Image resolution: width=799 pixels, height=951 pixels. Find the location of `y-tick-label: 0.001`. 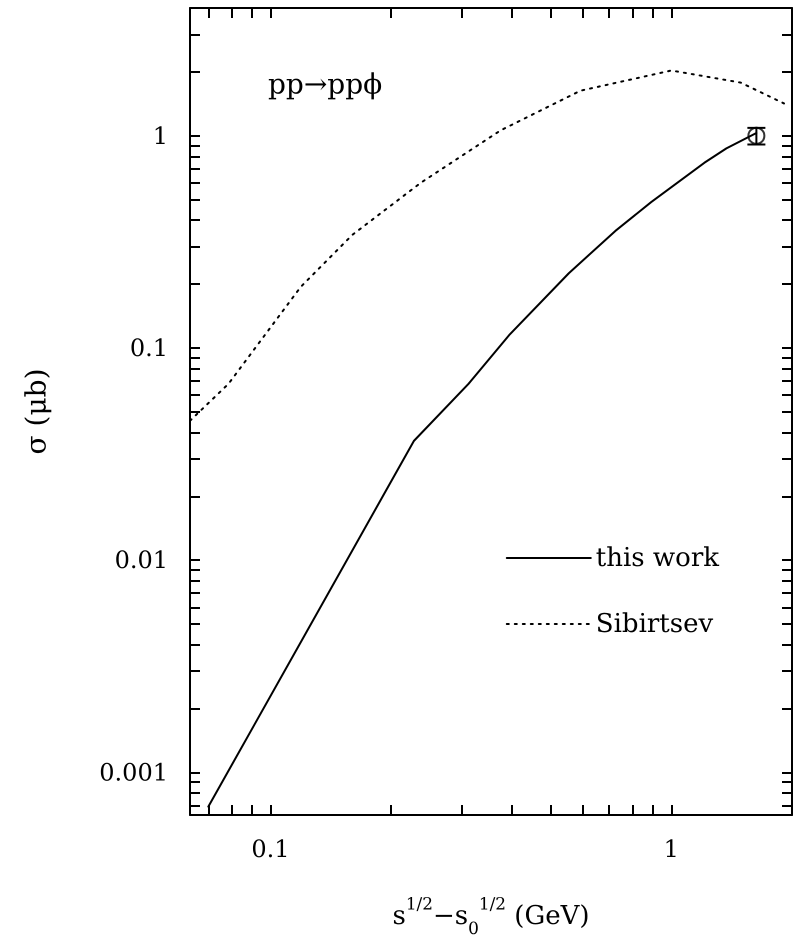

y-tick-label: 0.001 is located at coordinates (133, 772).